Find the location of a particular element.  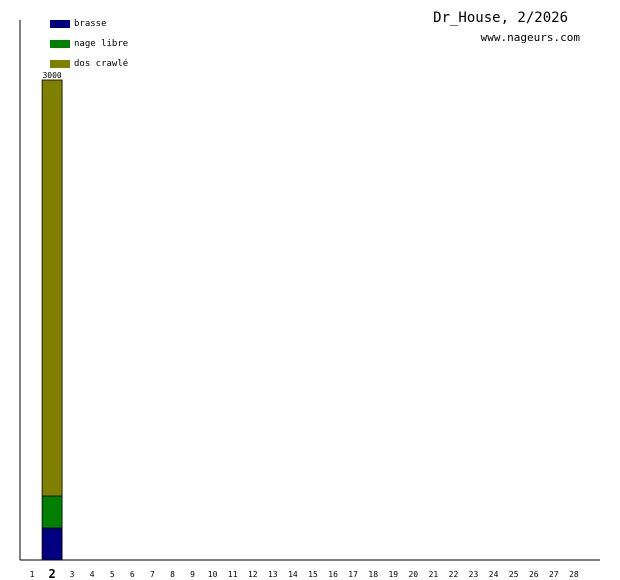

x-tick-label: 12 is located at coordinates (253, 574).